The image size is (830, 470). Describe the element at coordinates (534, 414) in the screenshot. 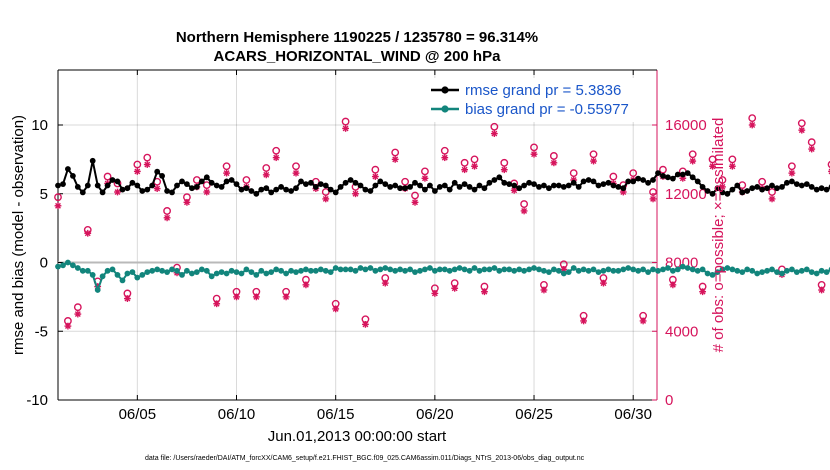

I see `x-tick-label: 06/25` at that location.